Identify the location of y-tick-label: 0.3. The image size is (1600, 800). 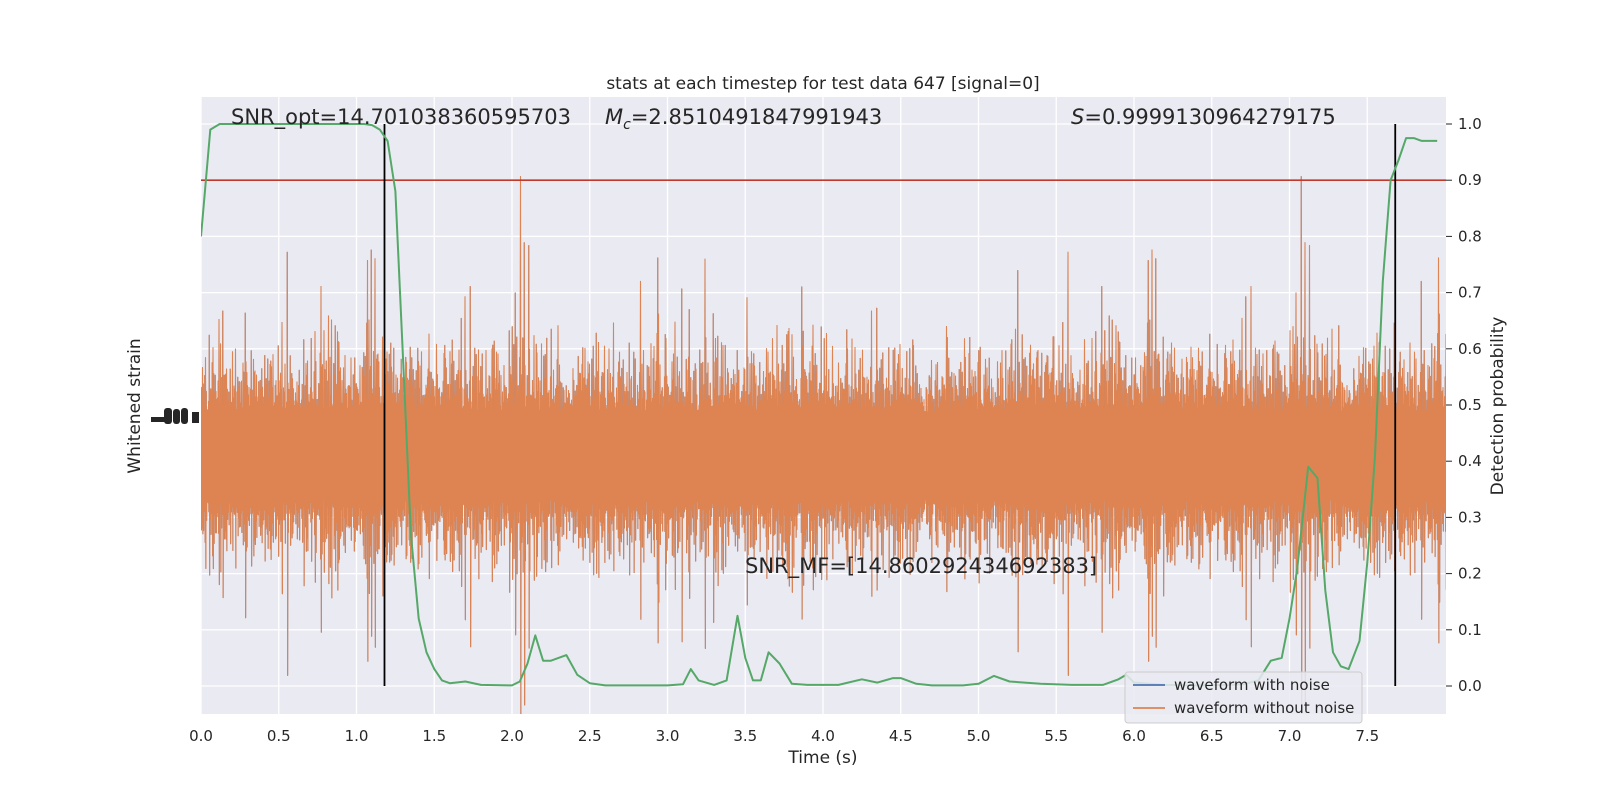
(1470, 517).